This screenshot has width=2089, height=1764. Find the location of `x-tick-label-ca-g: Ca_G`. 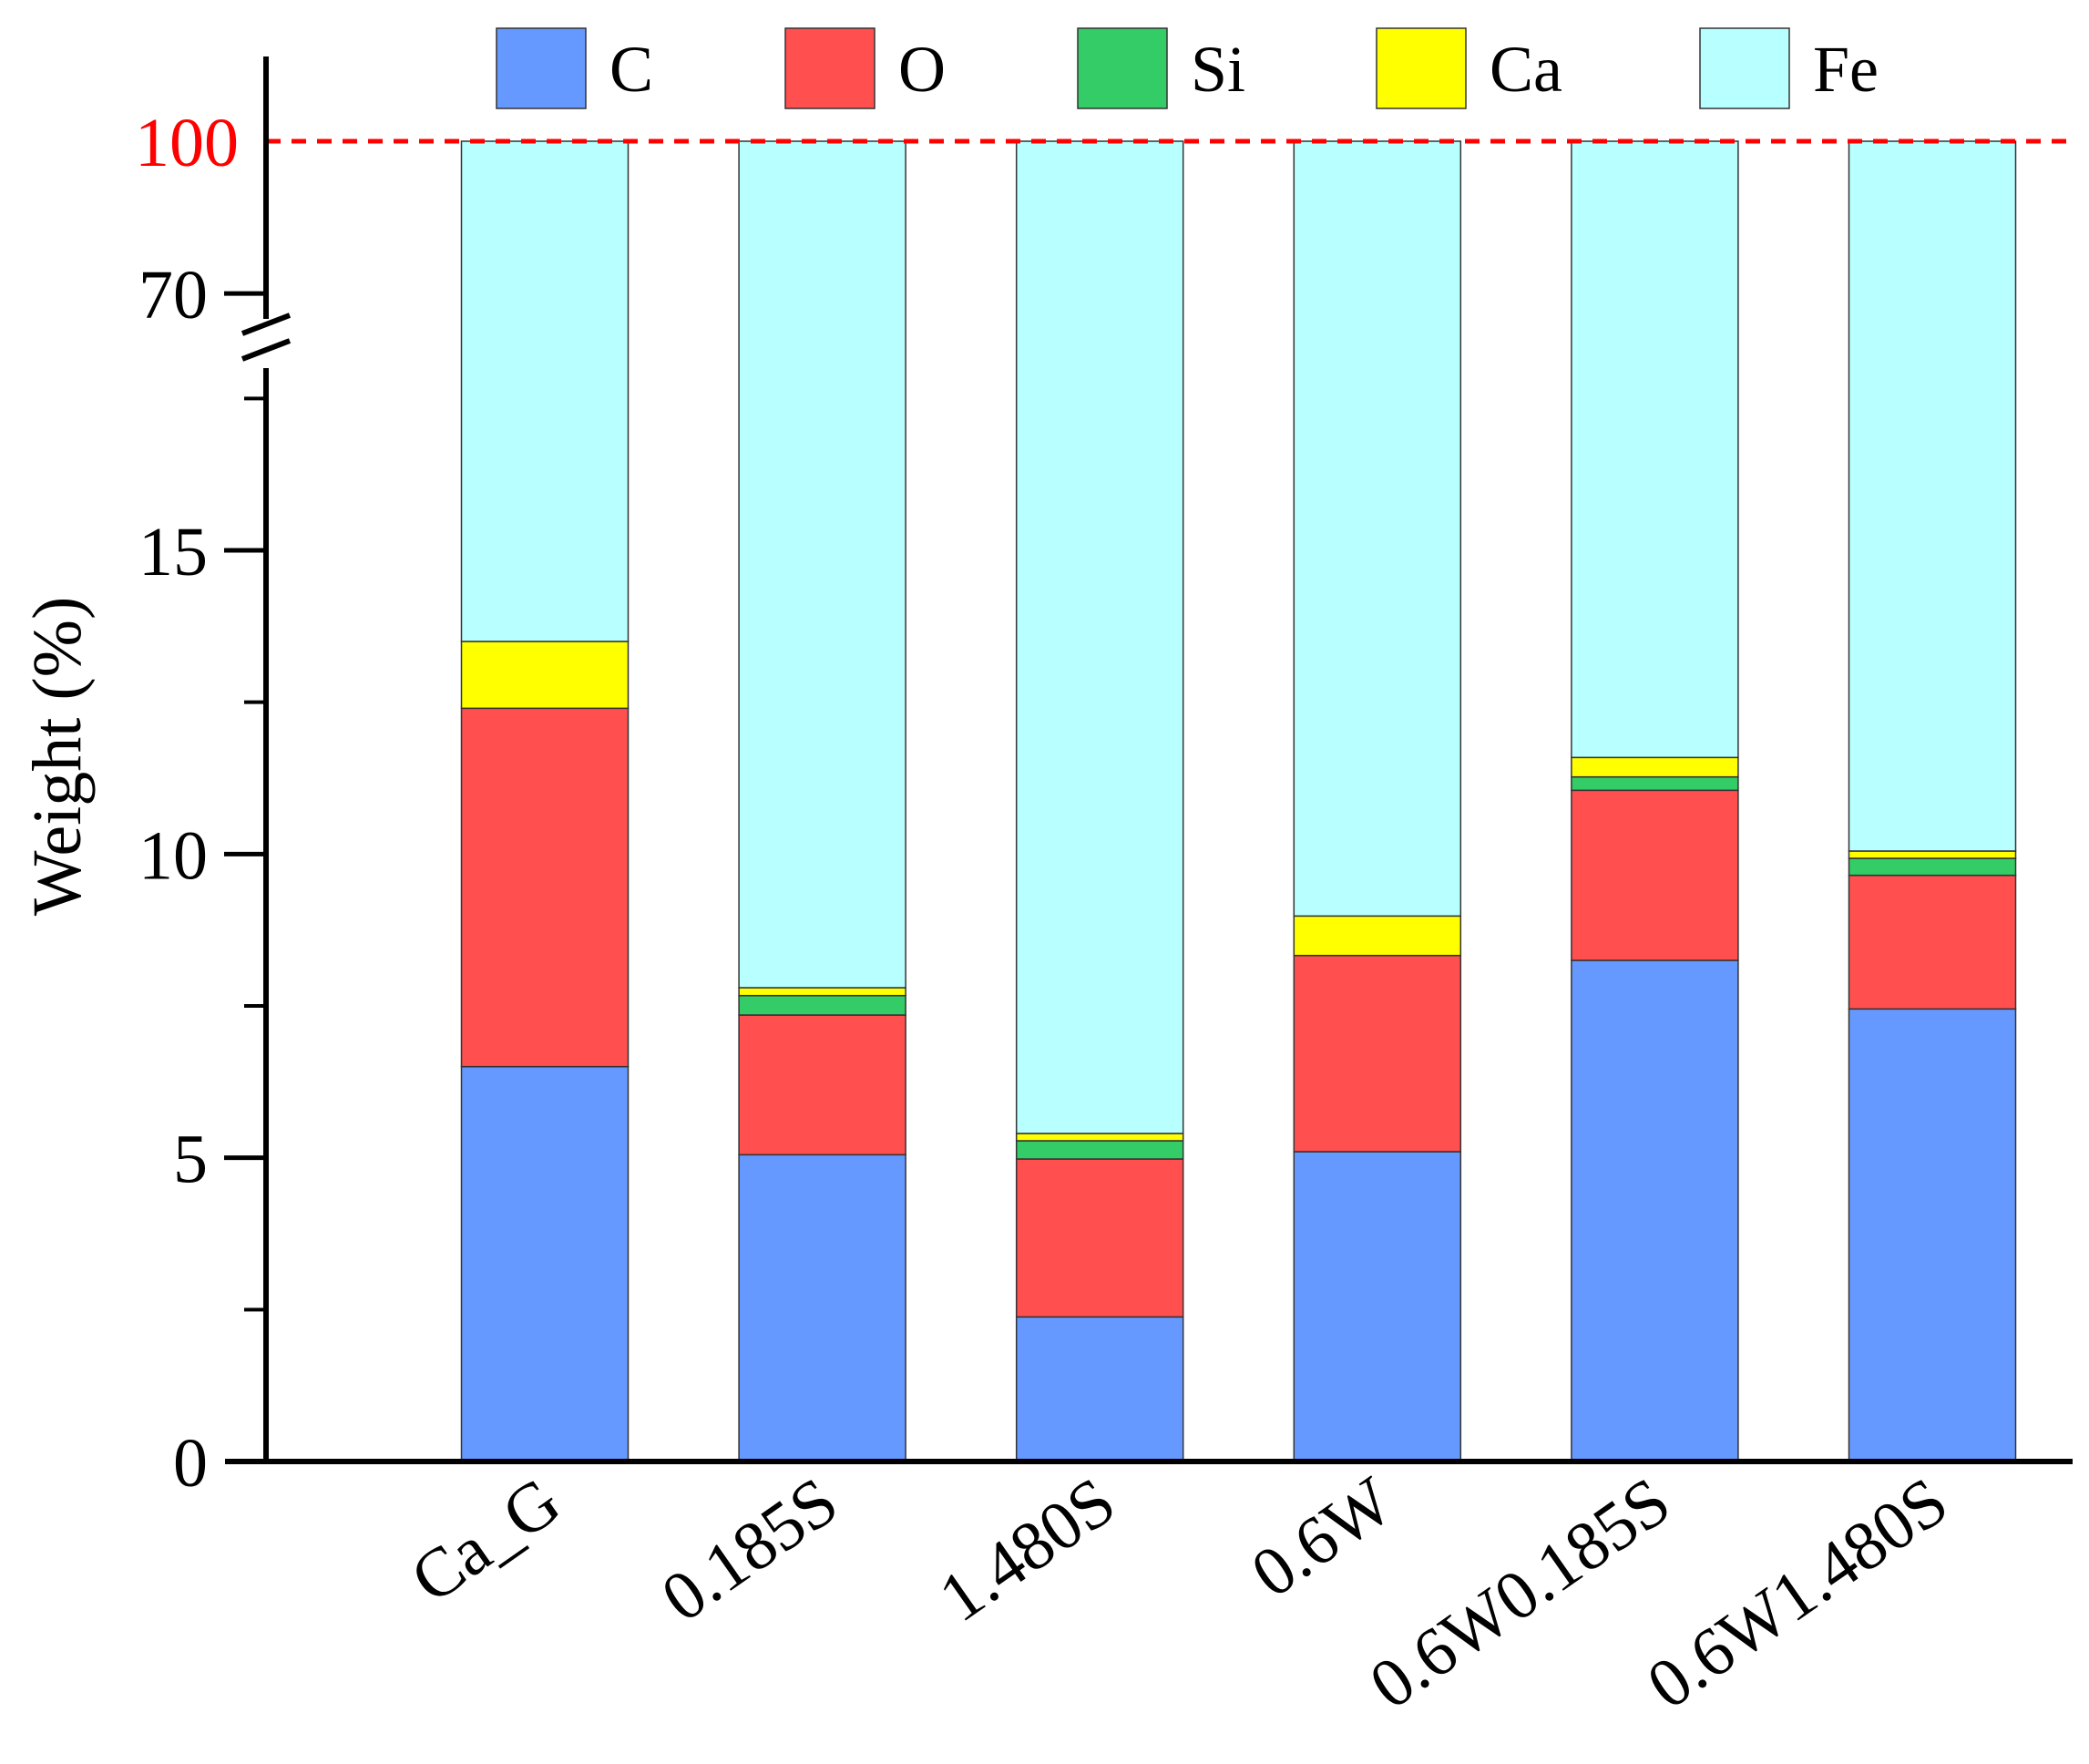

x-tick-label-ca-g: Ca_G is located at coordinates (485, 1540).